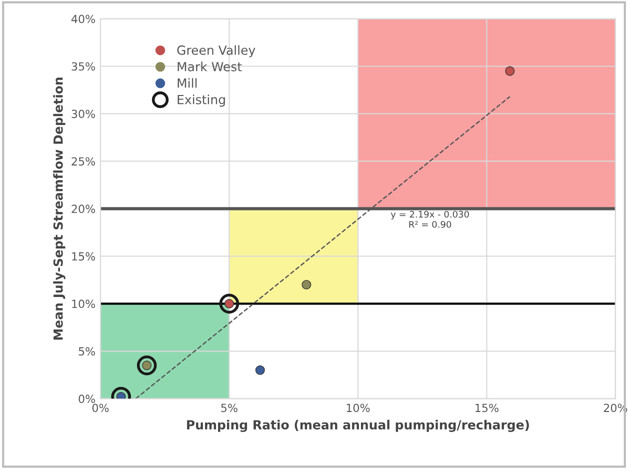  Describe the element at coordinates (83, 19) in the screenshot. I see `y-tick-label: 40%` at that location.